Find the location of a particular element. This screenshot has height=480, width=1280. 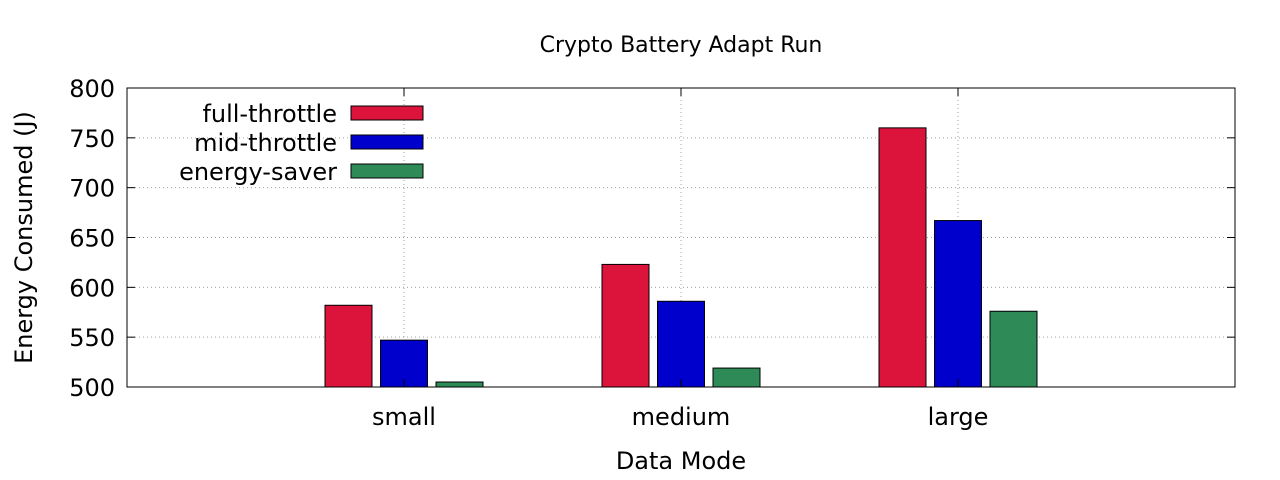

x-tick-label: medium is located at coordinates (681, 417).